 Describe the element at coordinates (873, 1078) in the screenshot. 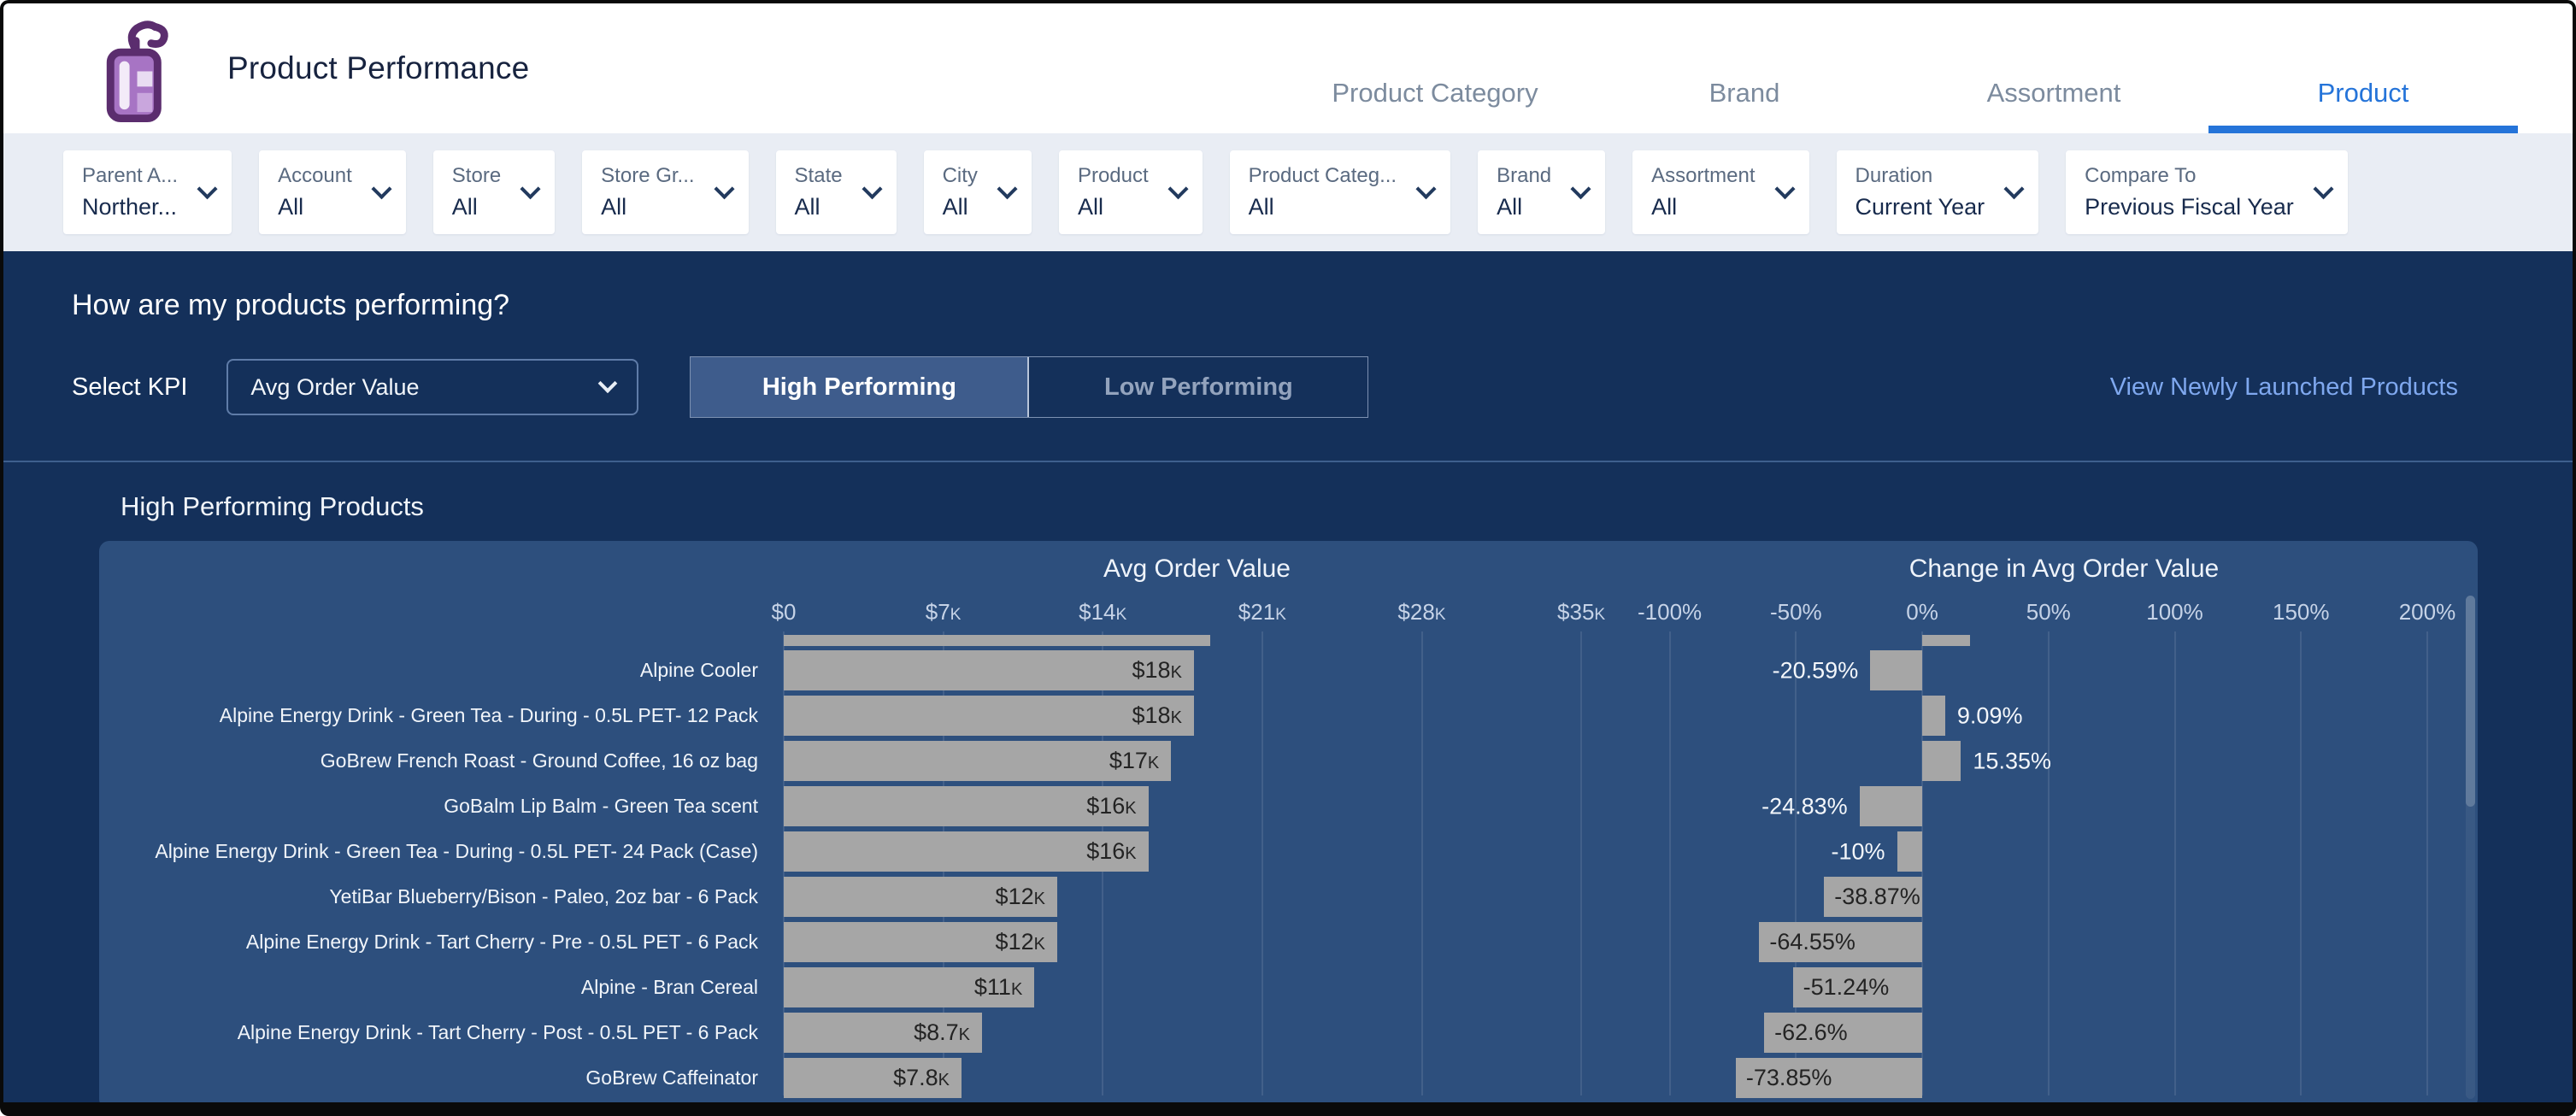

I see `avg-order-value-bar: $7.8K` at that location.